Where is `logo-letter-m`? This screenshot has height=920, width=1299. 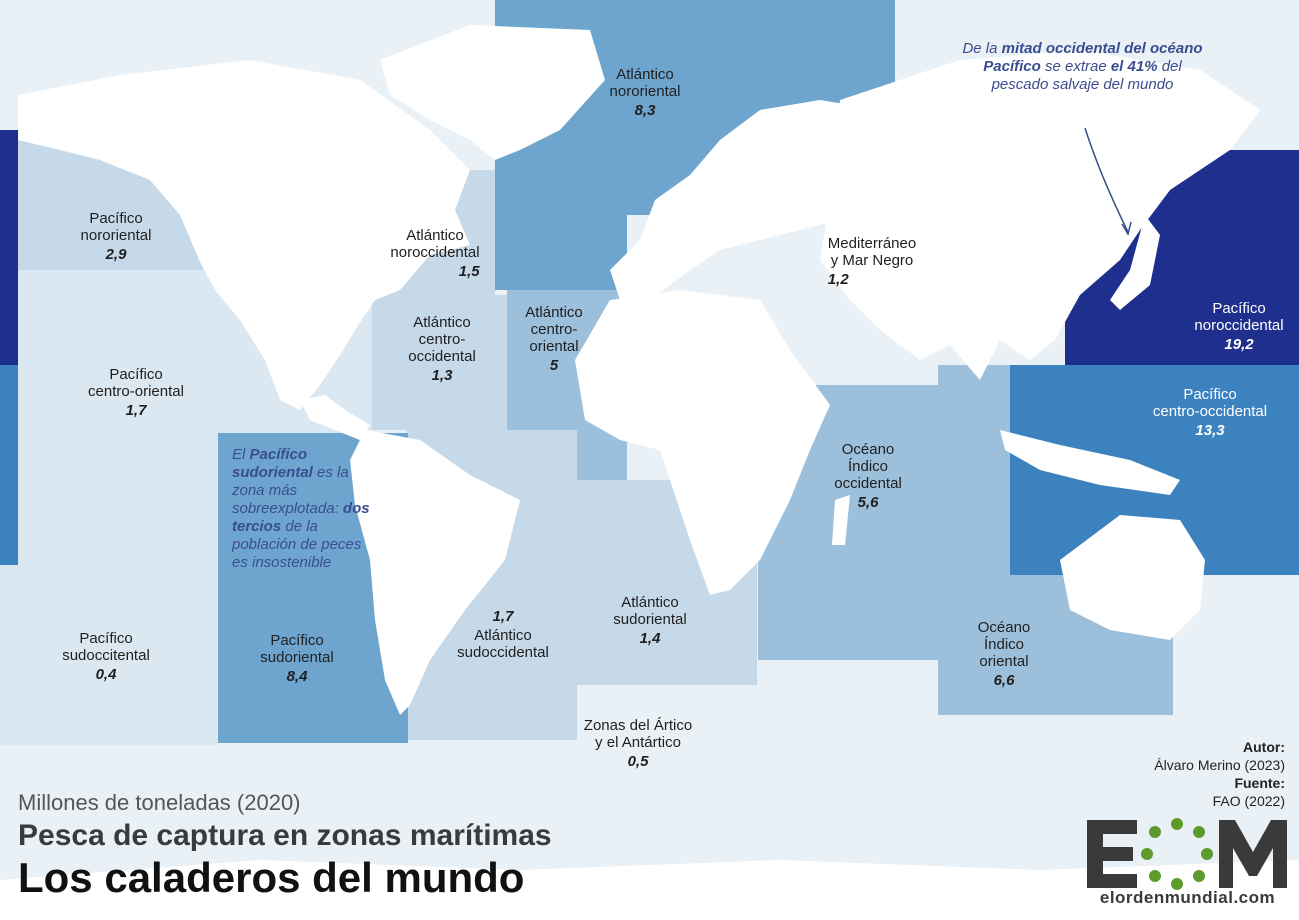
logo-letter-m is located at coordinates (1253, 854).